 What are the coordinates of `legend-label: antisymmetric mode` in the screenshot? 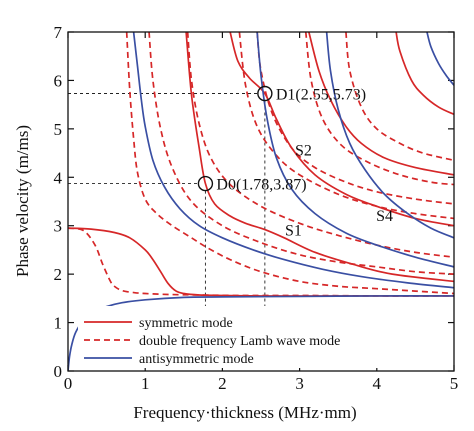 It's located at (196, 359).